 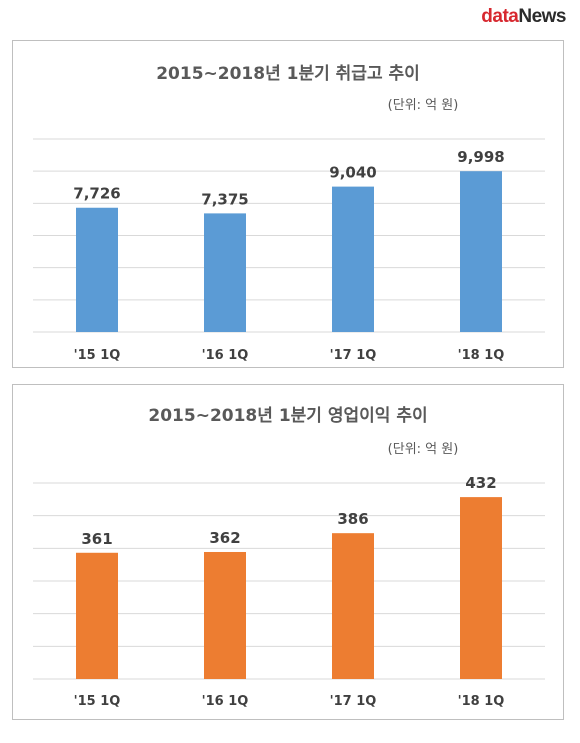 What do you see at coordinates (352, 173) in the screenshot?
I see `data-label-3: 9,040` at bounding box center [352, 173].